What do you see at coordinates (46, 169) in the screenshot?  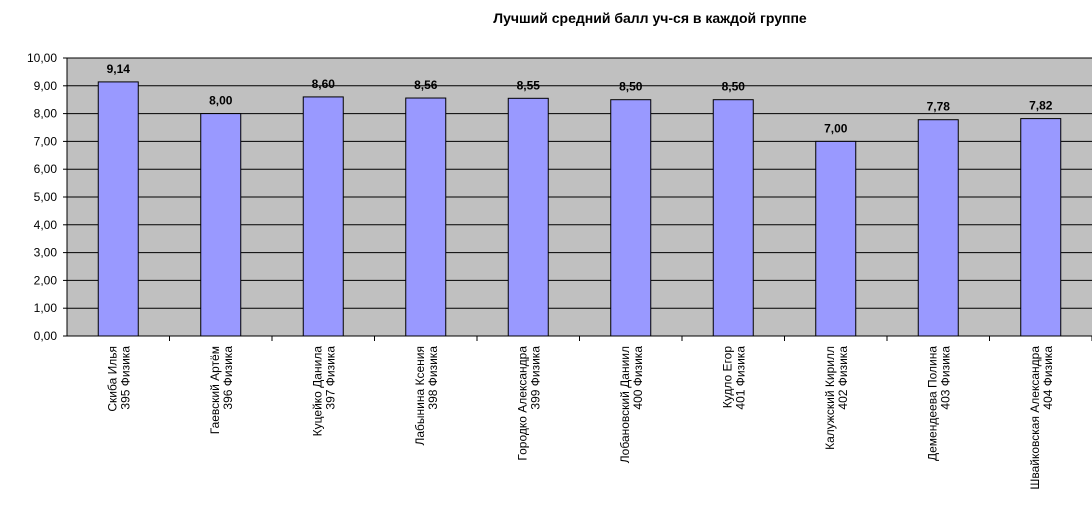 I see `y-tick-label: 6,00` at bounding box center [46, 169].